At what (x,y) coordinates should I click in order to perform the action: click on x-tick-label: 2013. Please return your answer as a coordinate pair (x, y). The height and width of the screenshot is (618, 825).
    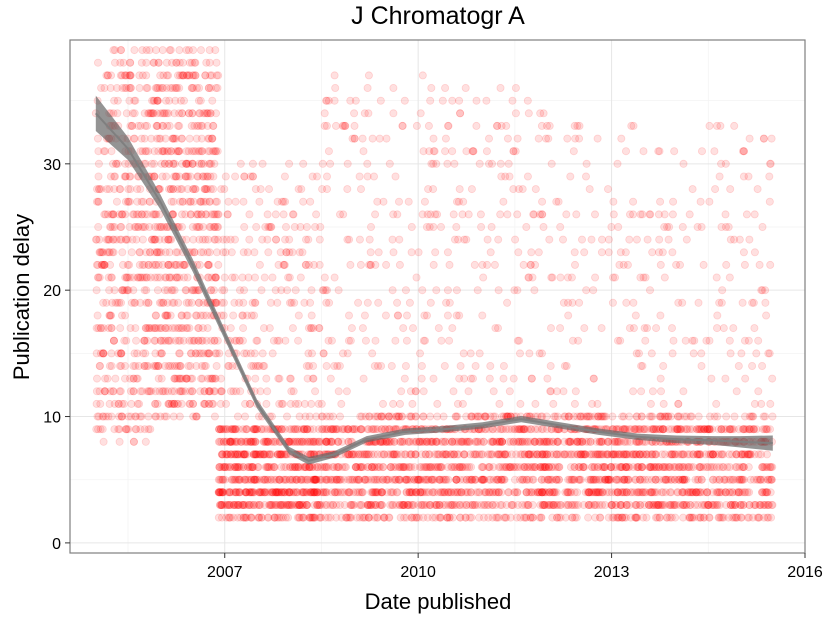
    Looking at the image, I should click on (612, 572).